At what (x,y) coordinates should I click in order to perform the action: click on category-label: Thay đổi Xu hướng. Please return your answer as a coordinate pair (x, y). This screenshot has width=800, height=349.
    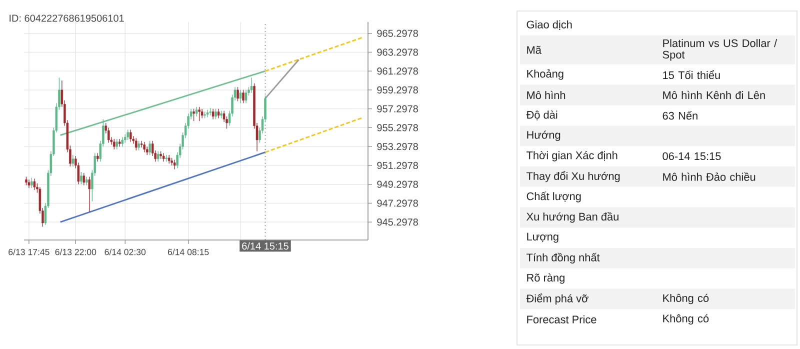
    Looking at the image, I should click on (573, 176).